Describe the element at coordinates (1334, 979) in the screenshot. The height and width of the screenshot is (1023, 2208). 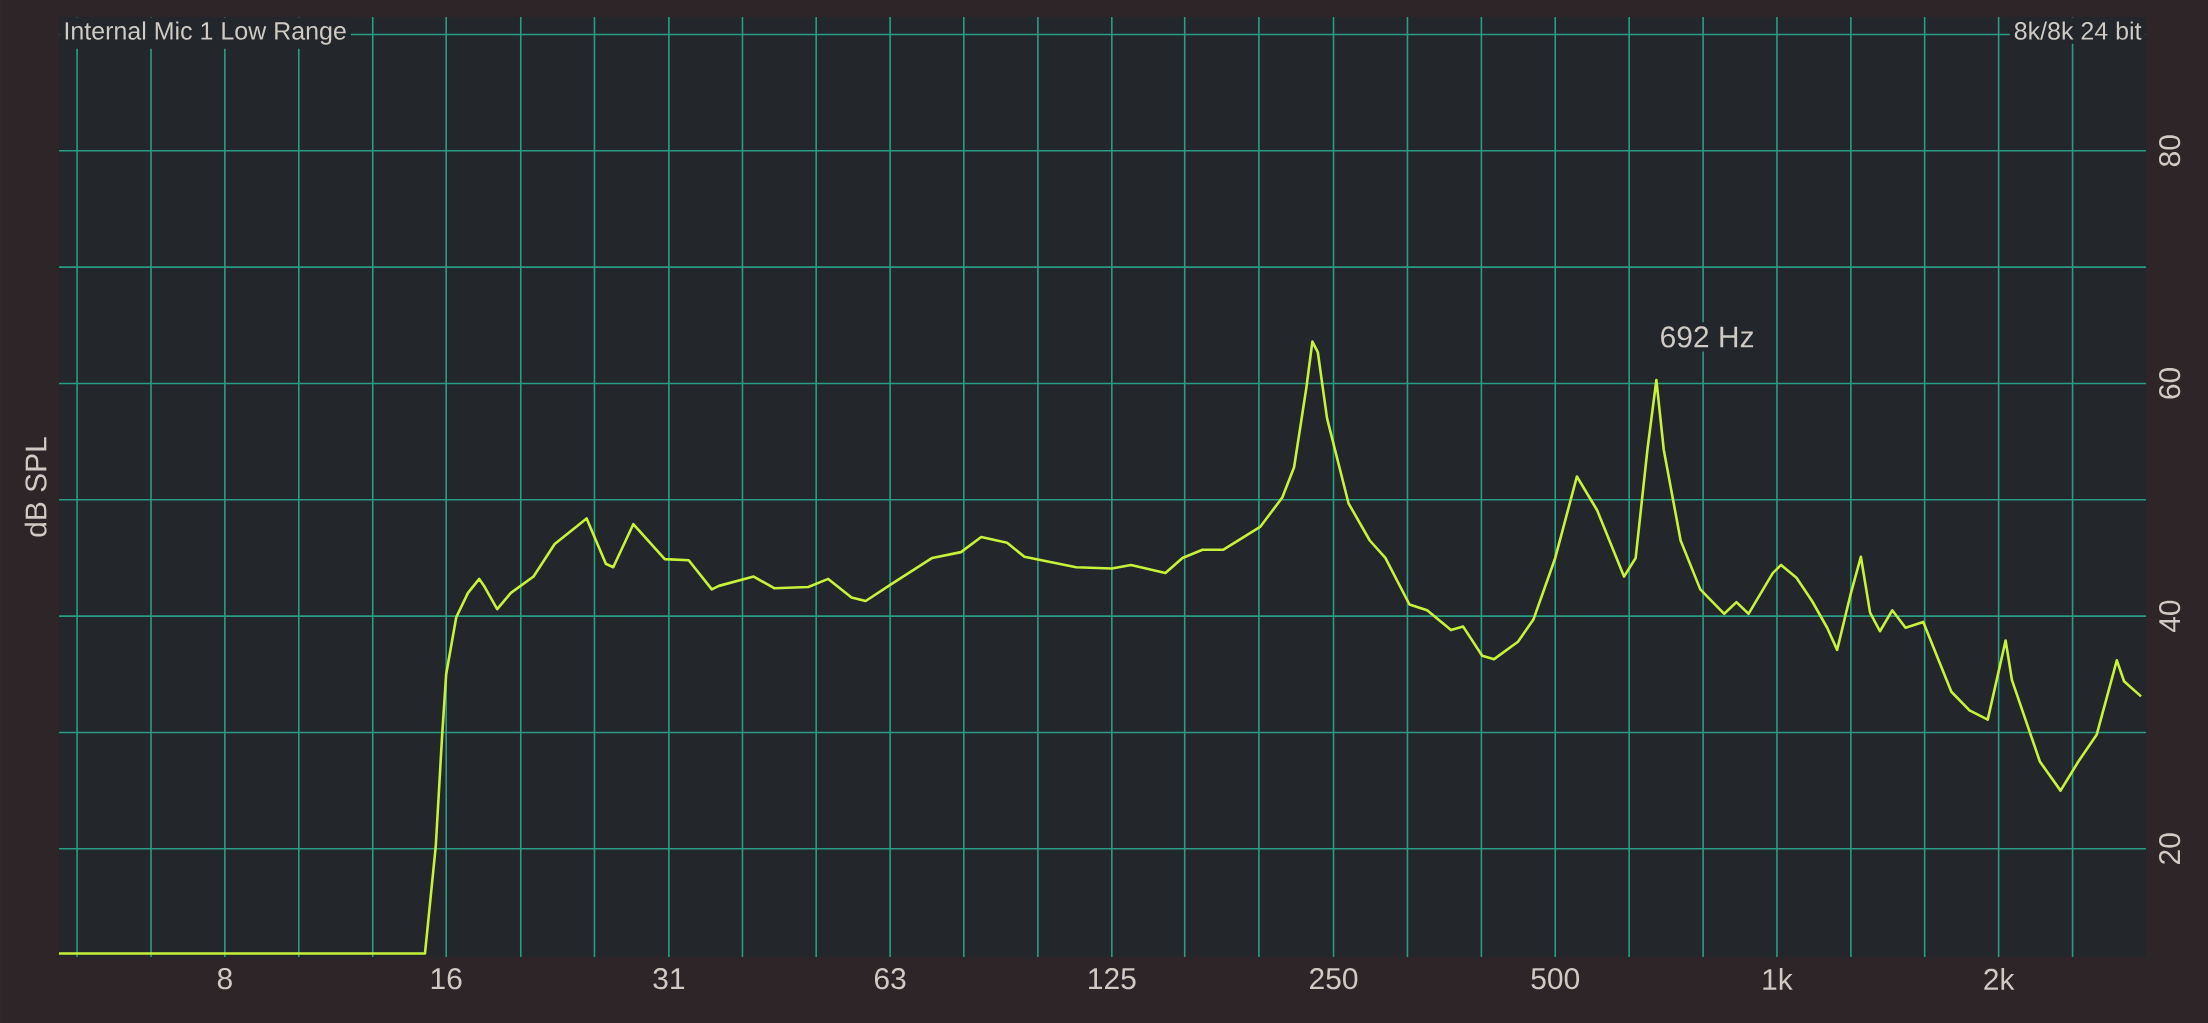
I see `x-tick-label: 250` at that location.